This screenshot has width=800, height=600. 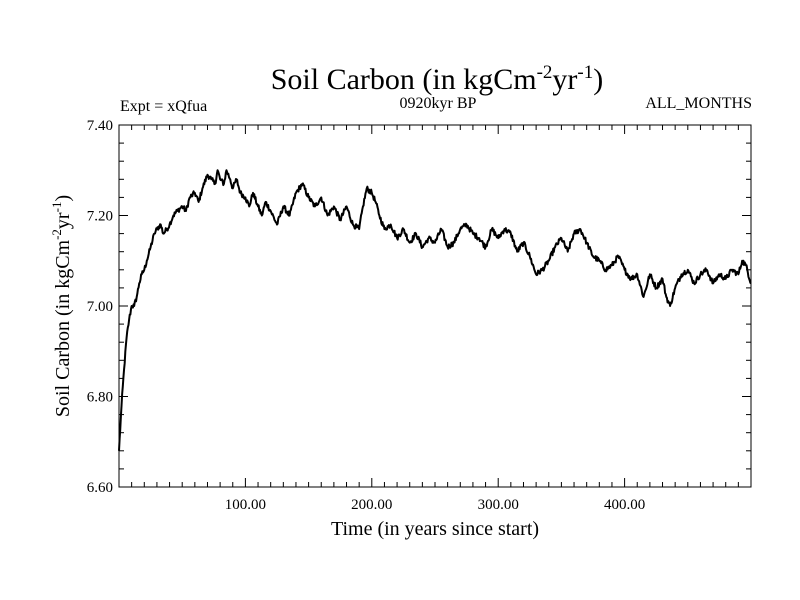 What do you see at coordinates (438, 103) in the screenshot?
I see `period-label: 0920kyr BP` at bounding box center [438, 103].